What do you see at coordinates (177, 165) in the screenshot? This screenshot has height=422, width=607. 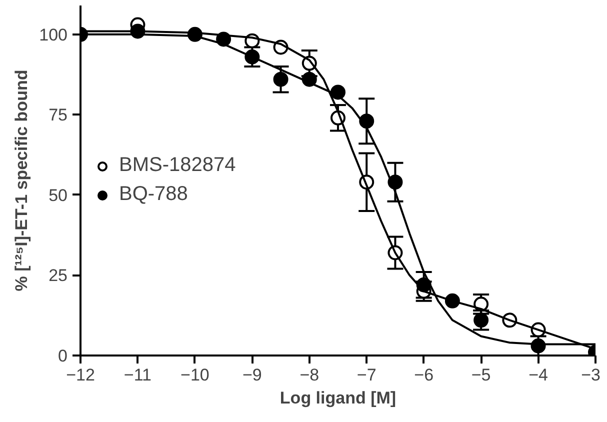 I see `legend-label: BMS-182874` at bounding box center [177, 165].